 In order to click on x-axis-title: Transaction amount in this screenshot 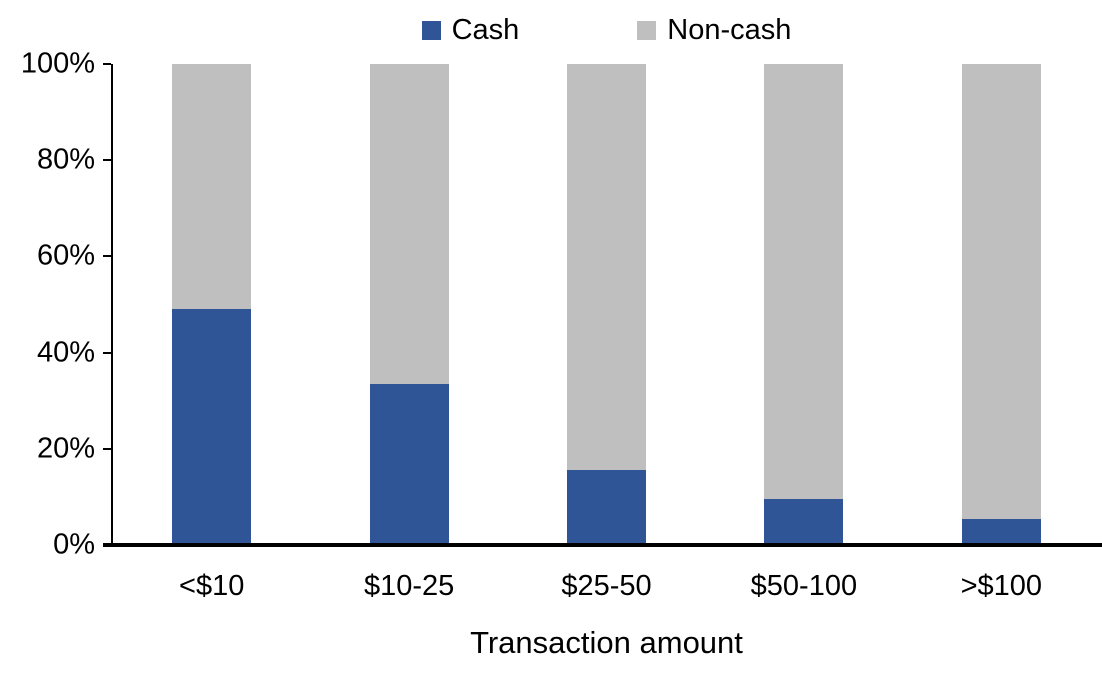, I will do `click(606, 642)`.